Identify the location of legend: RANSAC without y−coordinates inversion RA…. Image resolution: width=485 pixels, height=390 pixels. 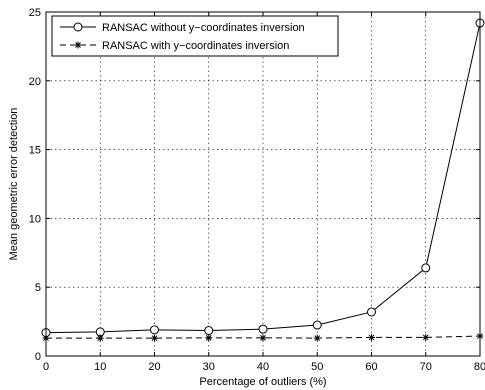
(195, 36).